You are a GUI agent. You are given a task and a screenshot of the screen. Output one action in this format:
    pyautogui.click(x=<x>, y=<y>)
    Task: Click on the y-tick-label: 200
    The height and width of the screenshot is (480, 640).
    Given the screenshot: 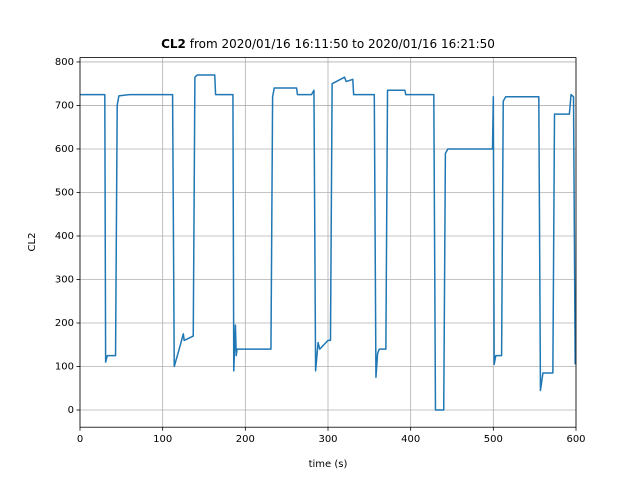 What is the action you would take?
    pyautogui.click(x=64, y=323)
    